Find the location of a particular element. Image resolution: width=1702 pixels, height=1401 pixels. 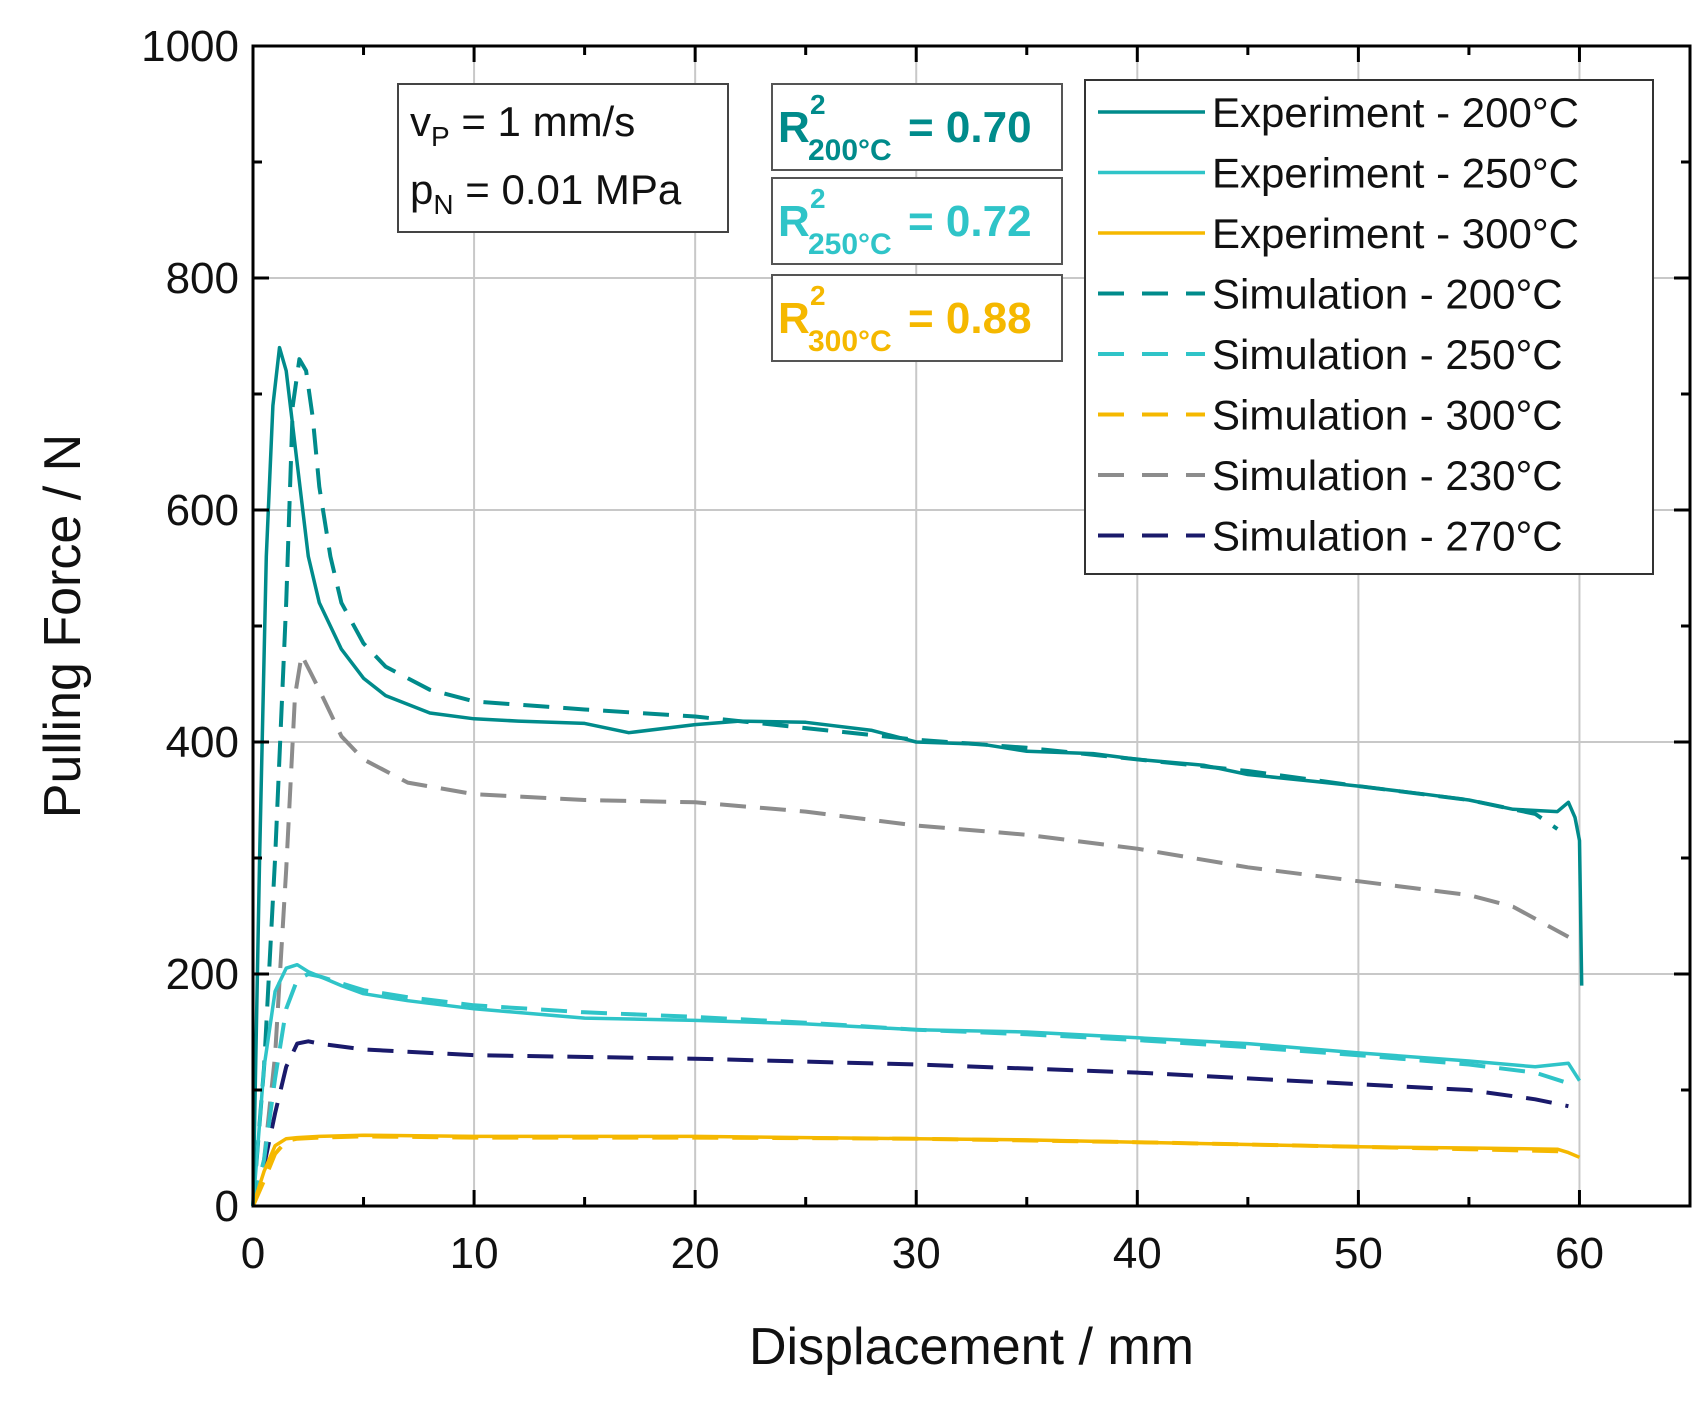

series-line-simulation-250-c is located at coordinates (913, 1089).